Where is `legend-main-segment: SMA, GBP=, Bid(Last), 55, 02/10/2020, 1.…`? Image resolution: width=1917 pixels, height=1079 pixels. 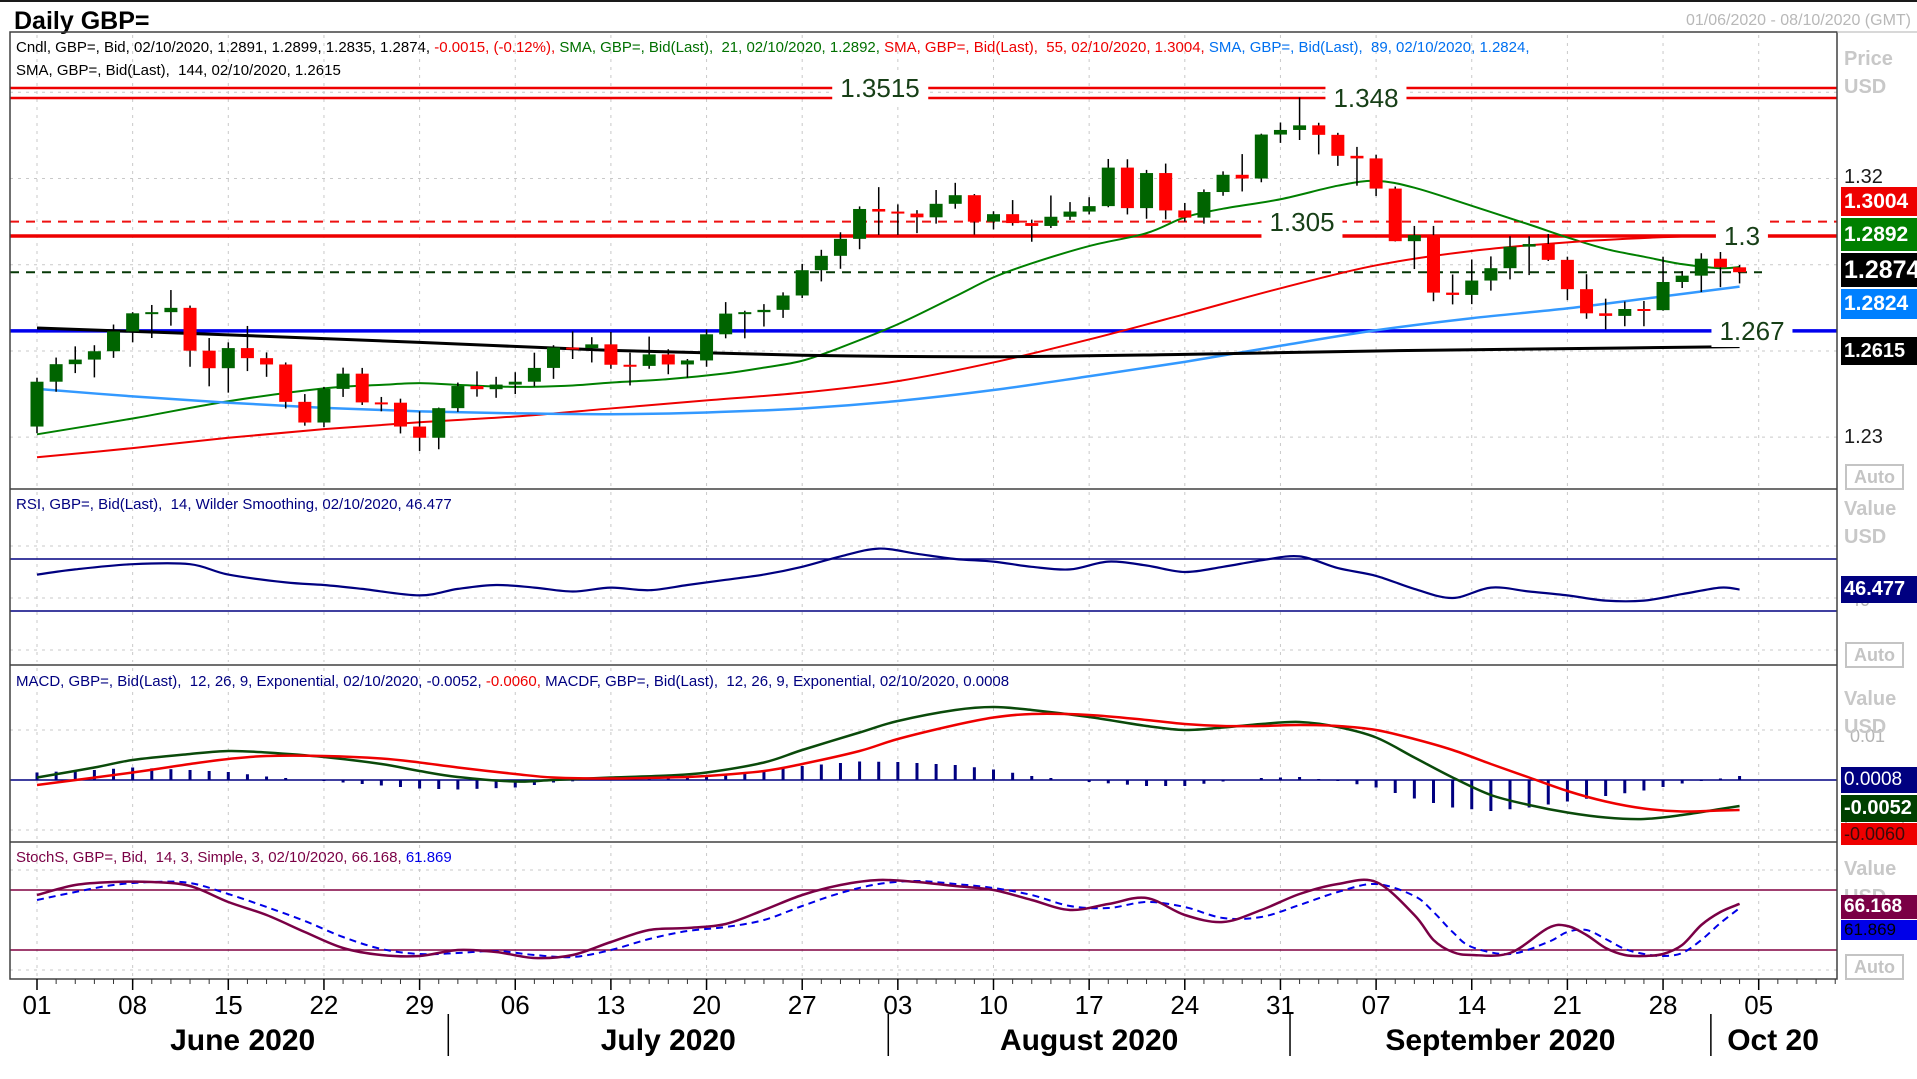 legend-main-segment: SMA, GBP=, Bid(Last), 55, 02/10/2020, 1.… is located at coordinates (1046, 47).